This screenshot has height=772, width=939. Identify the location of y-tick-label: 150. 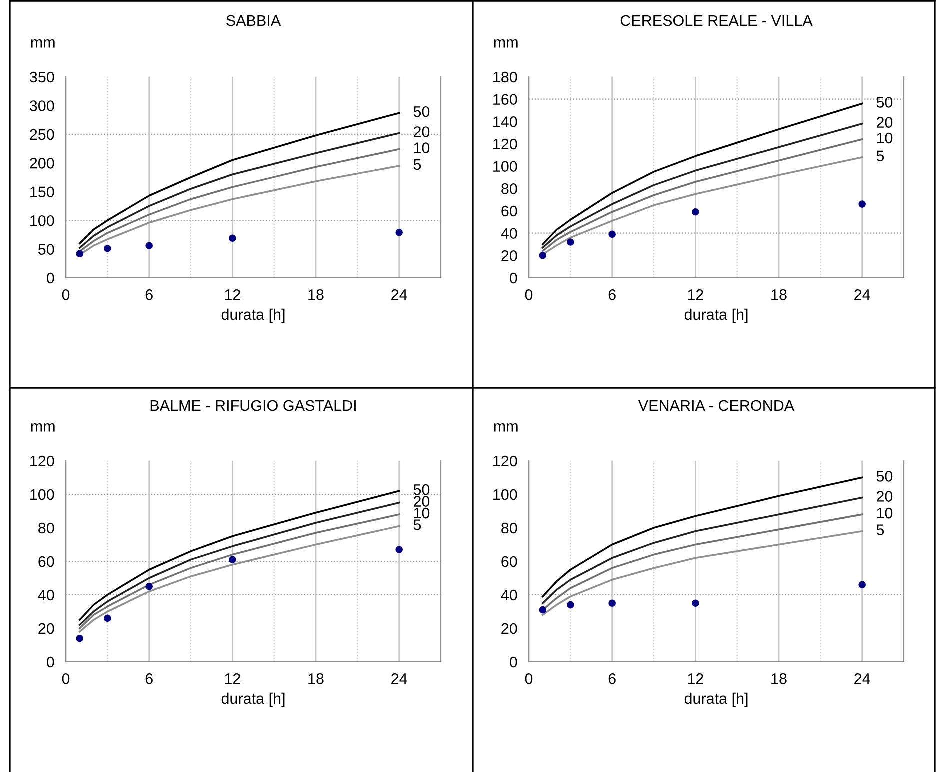
(42, 192).